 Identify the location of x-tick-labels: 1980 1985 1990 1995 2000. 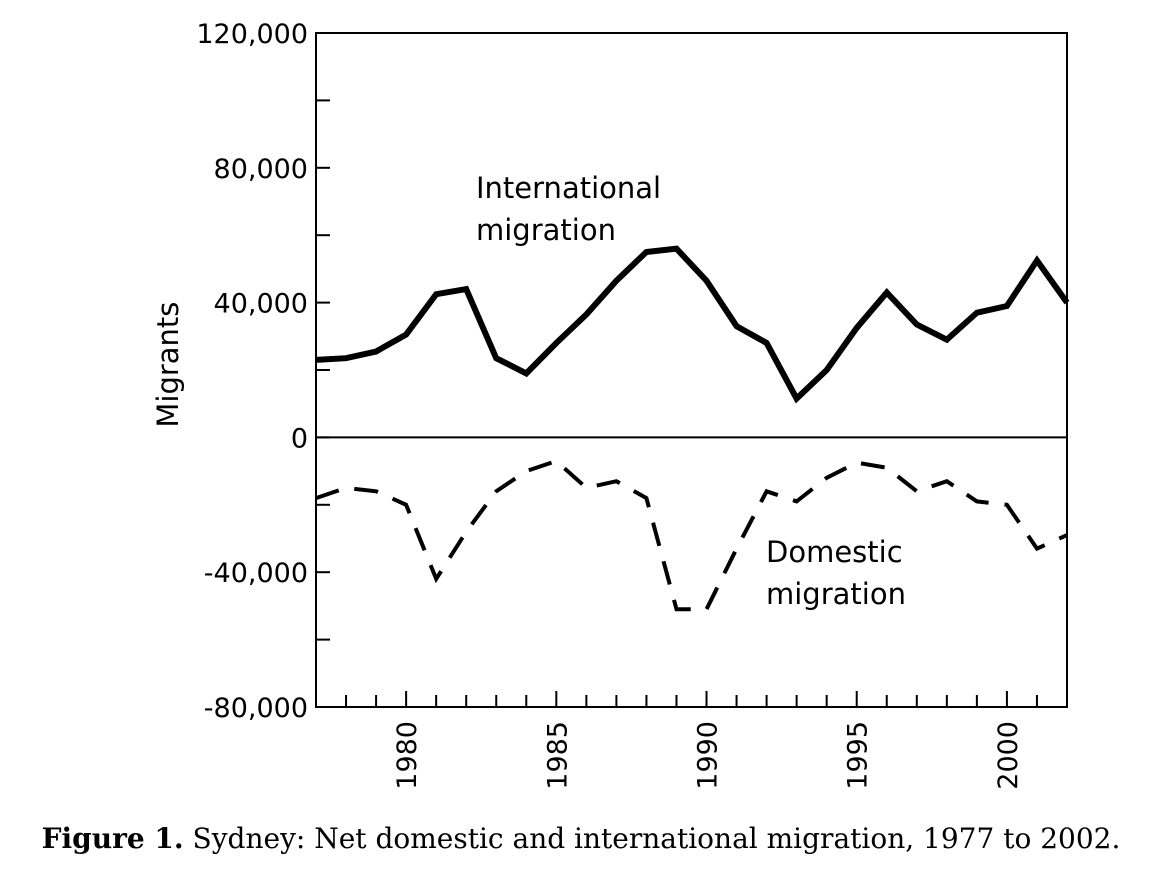
(708, 755).